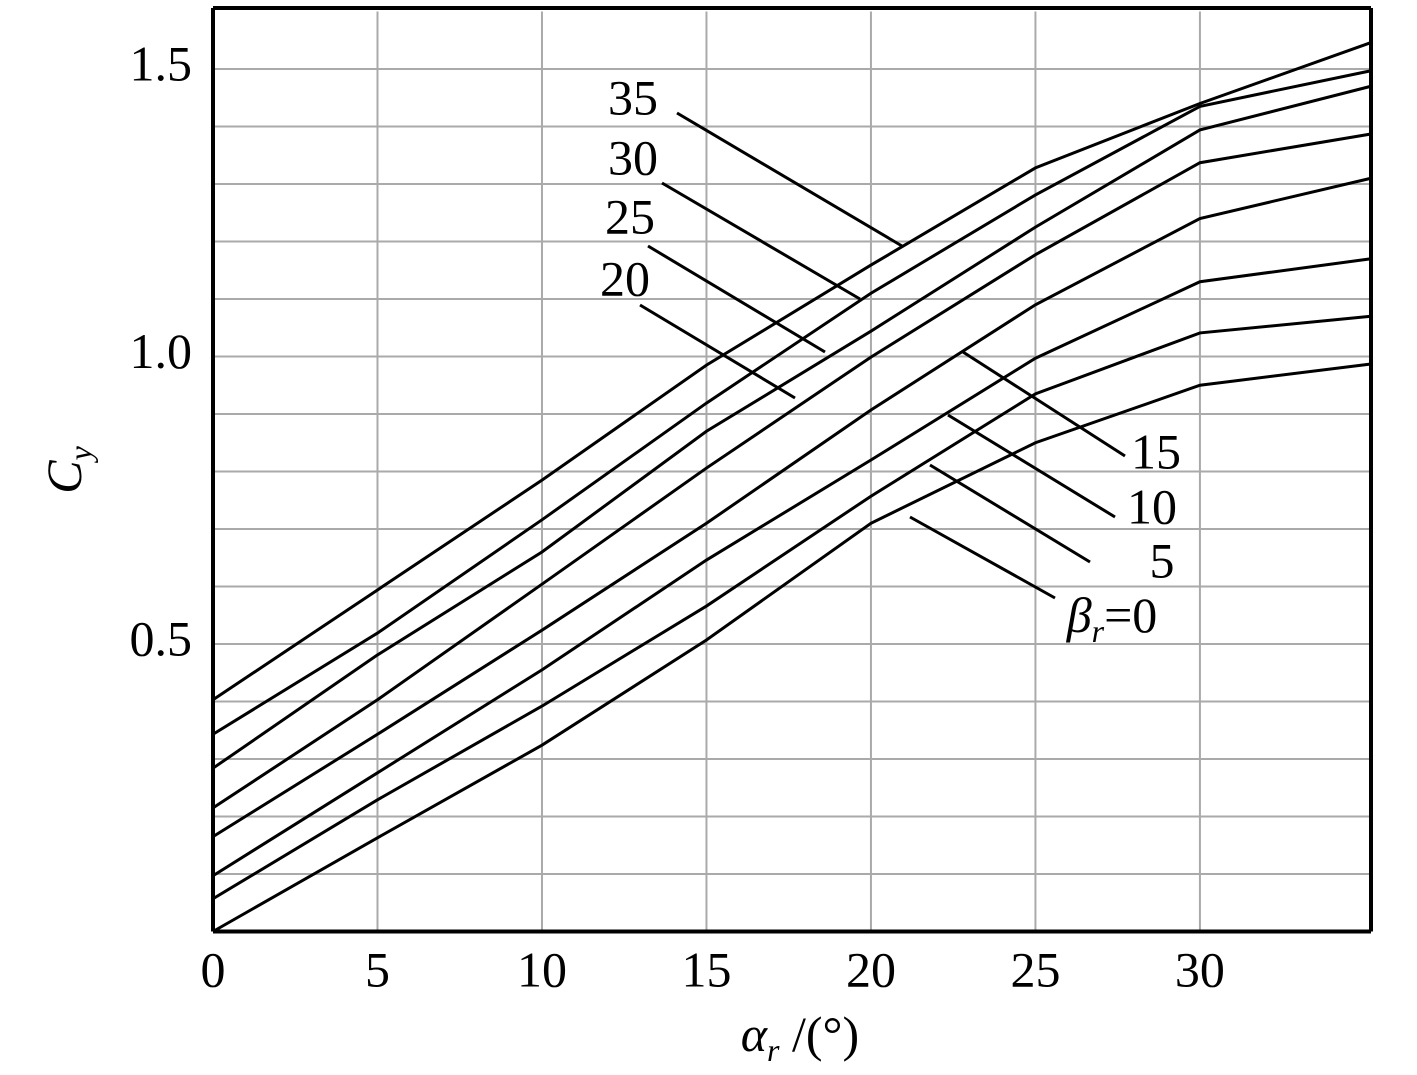  What do you see at coordinates (213, 969) in the screenshot?
I see `x-tick-label: 0` at bounding box center [213, 969].